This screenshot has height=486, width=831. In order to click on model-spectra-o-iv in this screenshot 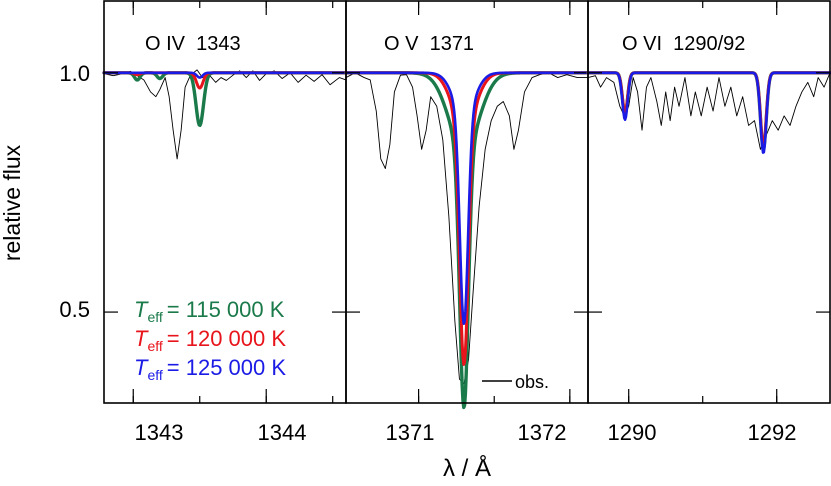, I will do `click(225, 99)`.